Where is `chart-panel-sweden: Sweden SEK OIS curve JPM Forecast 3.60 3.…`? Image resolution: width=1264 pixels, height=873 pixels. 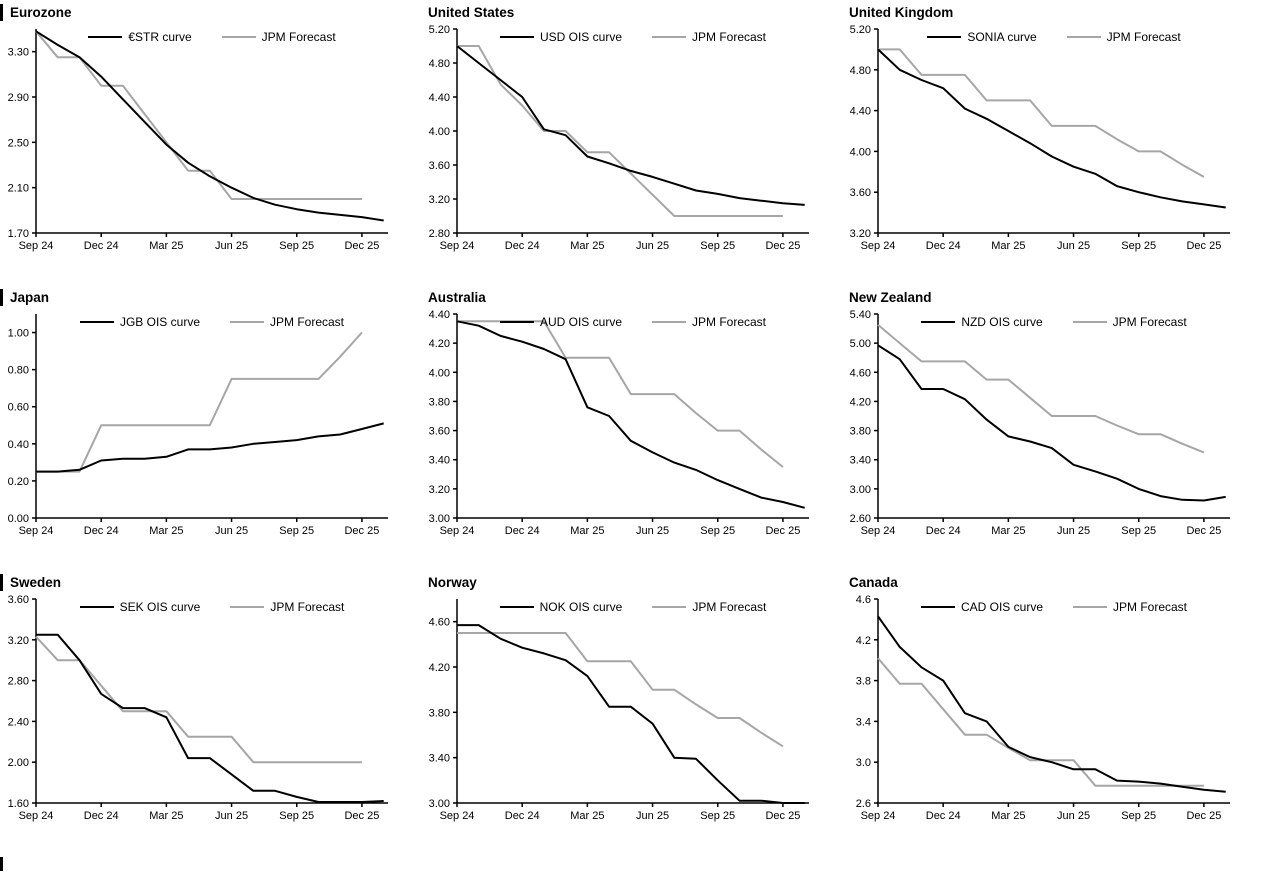
chart-panel-sweden: Sweden SEK OIS curve JPM Forecast 3.60 3.… is located at coordinates (210, 712).